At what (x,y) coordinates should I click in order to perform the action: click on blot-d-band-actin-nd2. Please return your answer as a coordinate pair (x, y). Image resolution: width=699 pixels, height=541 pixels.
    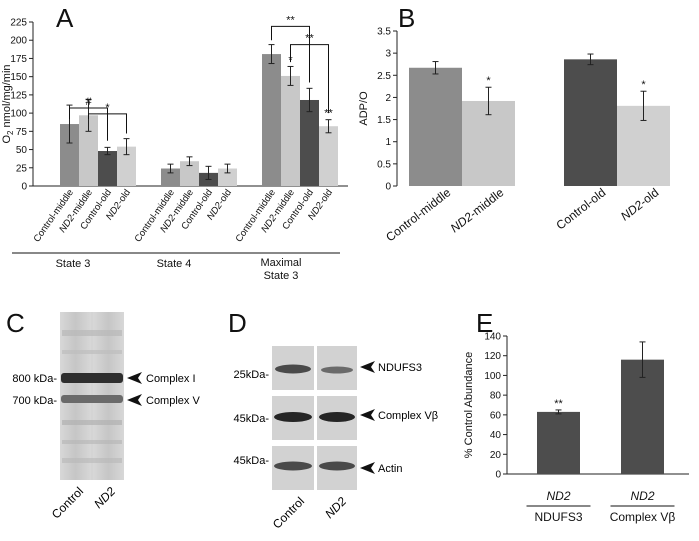
    Looking at the image, I should click on (337, 466).